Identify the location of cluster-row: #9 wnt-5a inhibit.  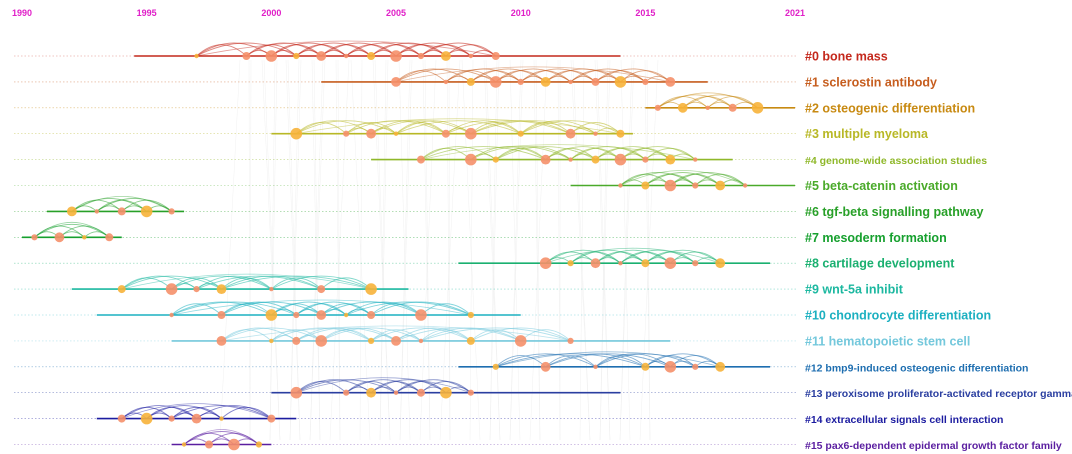
(459, 285).